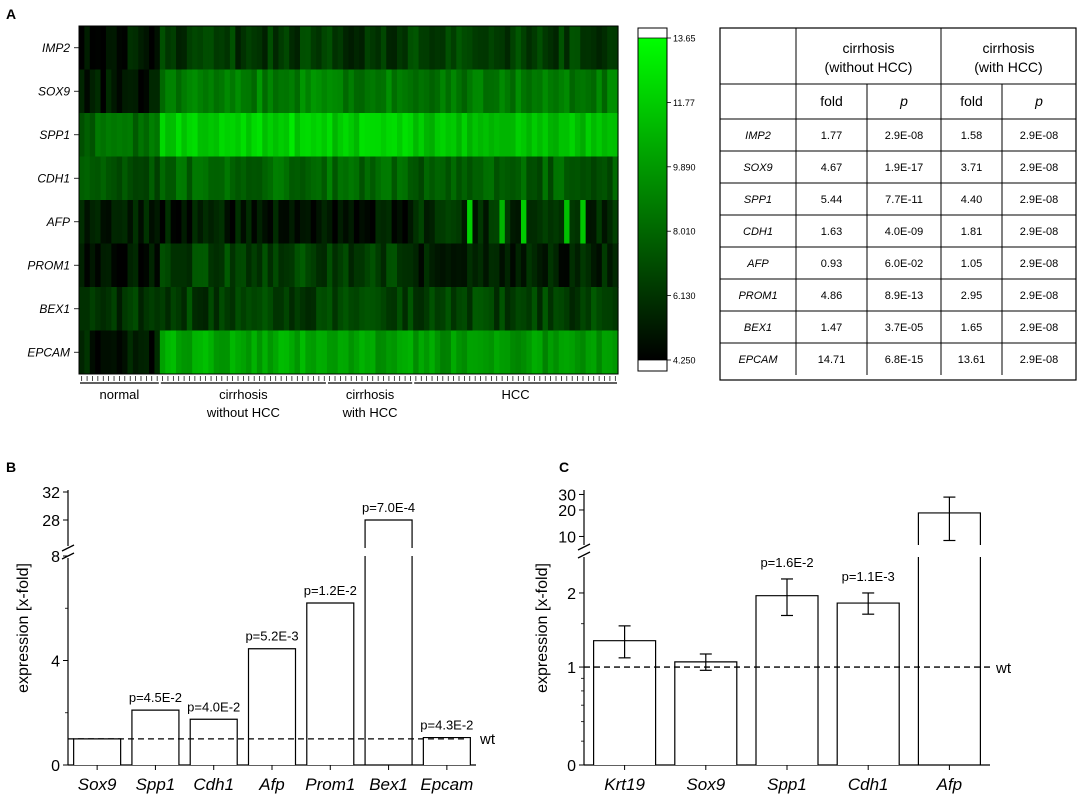  I want to click on table-sub-header: fold, so click(831, 101).